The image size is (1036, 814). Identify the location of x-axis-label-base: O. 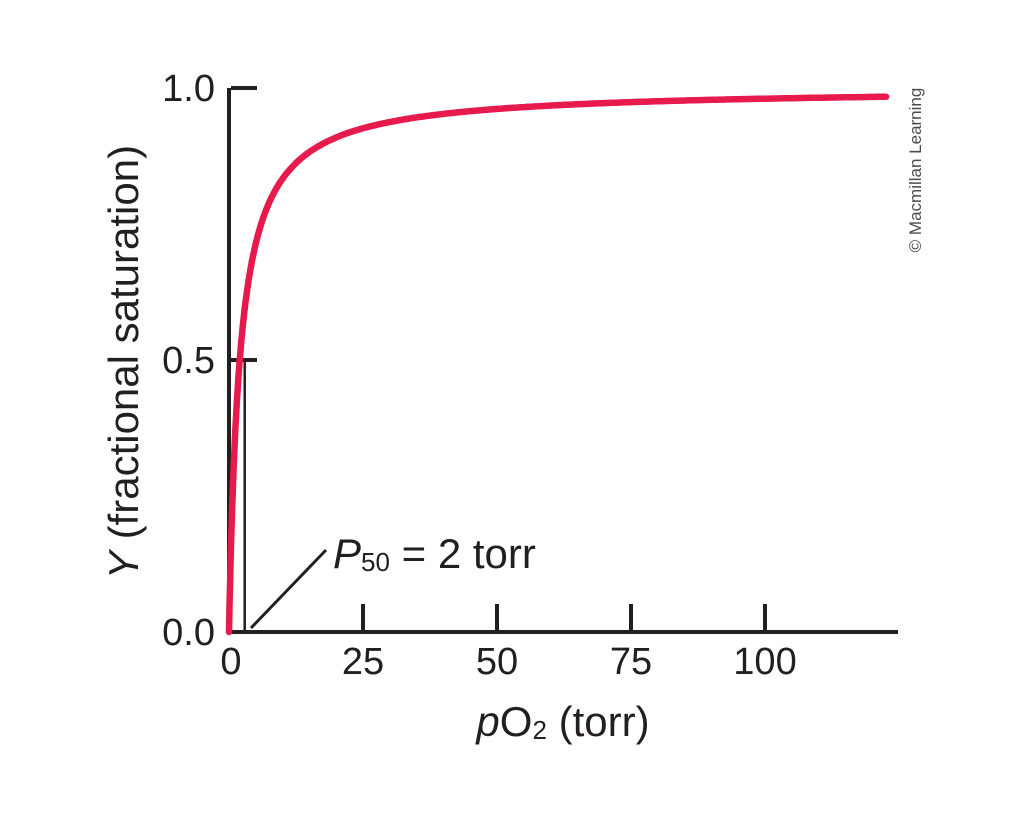
(516, 721).